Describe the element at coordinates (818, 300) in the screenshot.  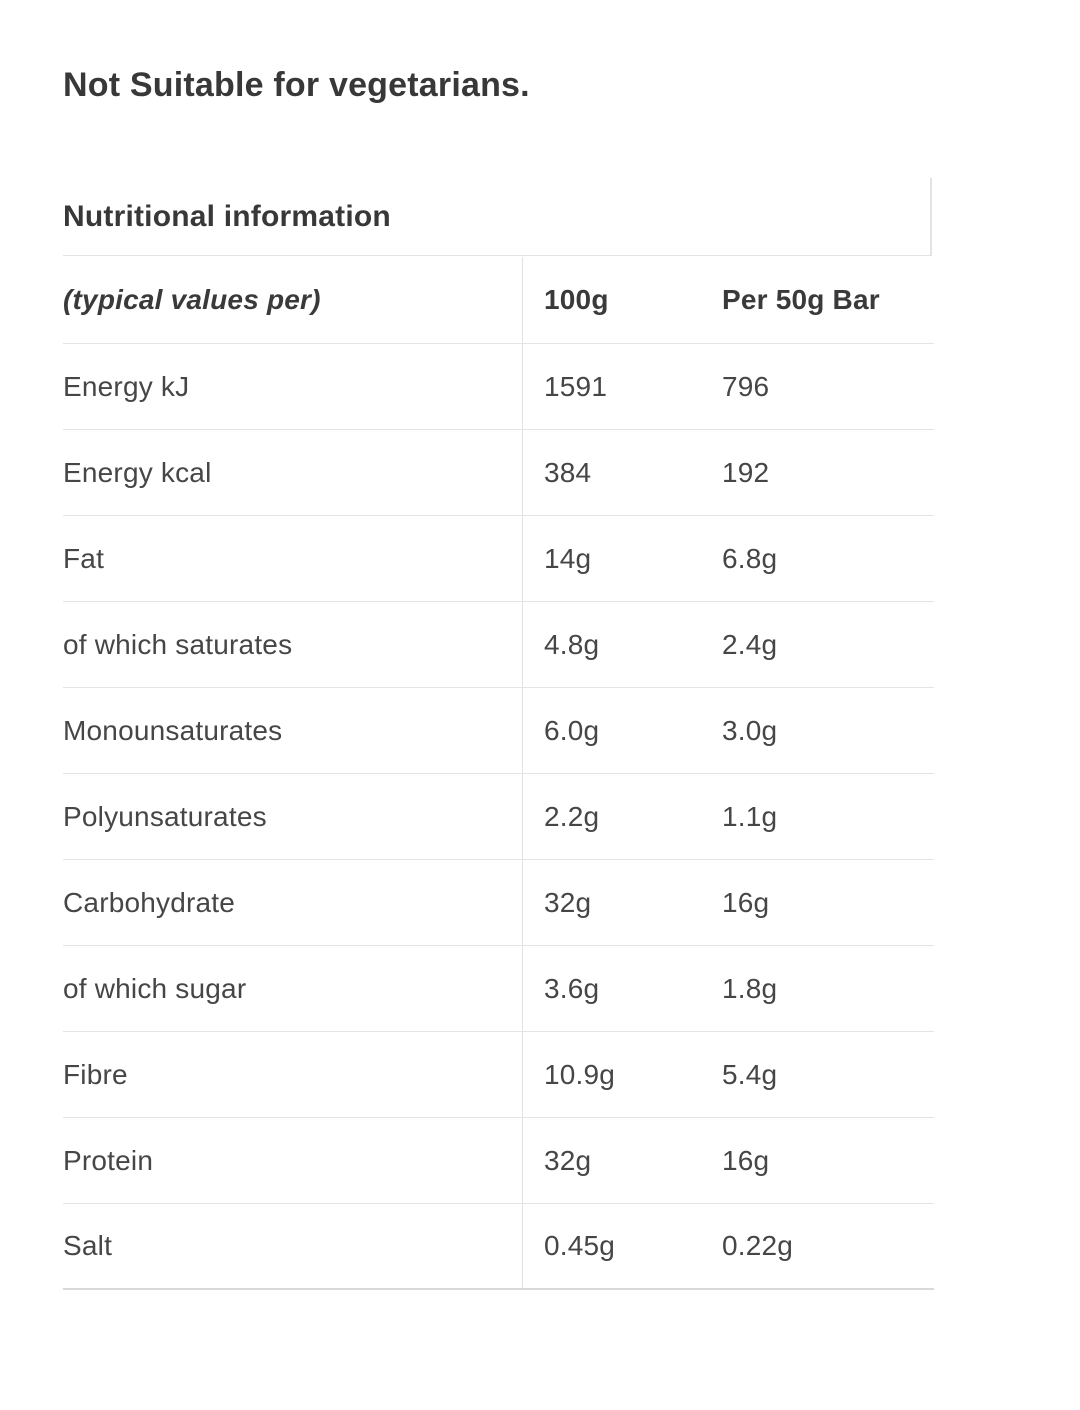
I see `header-per-50g-bar: Per 50g Bar` at that location.